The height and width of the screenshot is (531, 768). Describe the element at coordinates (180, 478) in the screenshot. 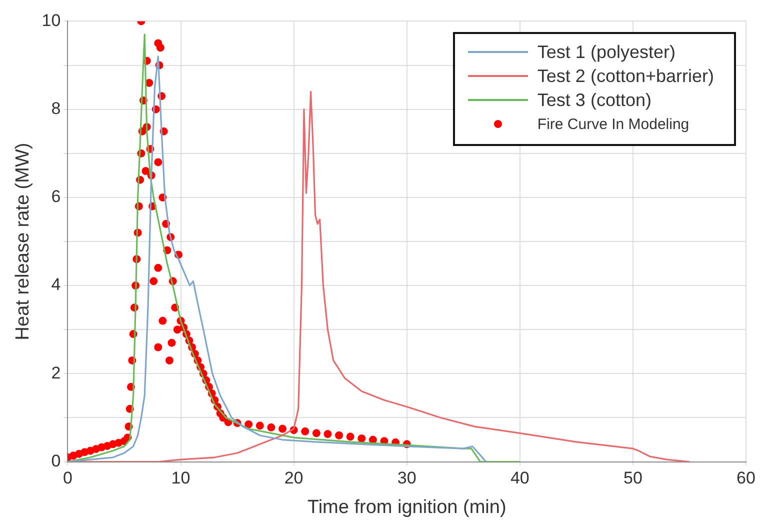

I see `x-tick-label: 10` at that location.